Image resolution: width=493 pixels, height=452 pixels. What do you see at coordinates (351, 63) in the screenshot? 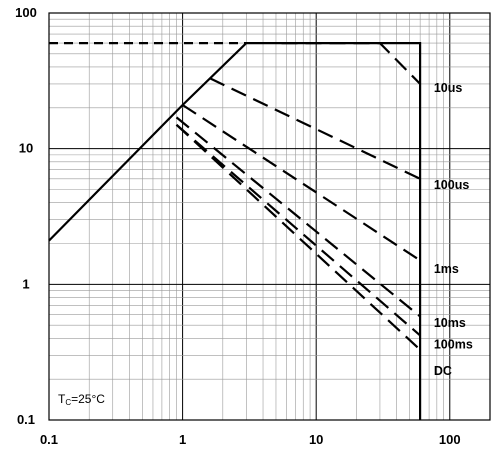
I see `series-line-10us` at bounding box center [351, 63].